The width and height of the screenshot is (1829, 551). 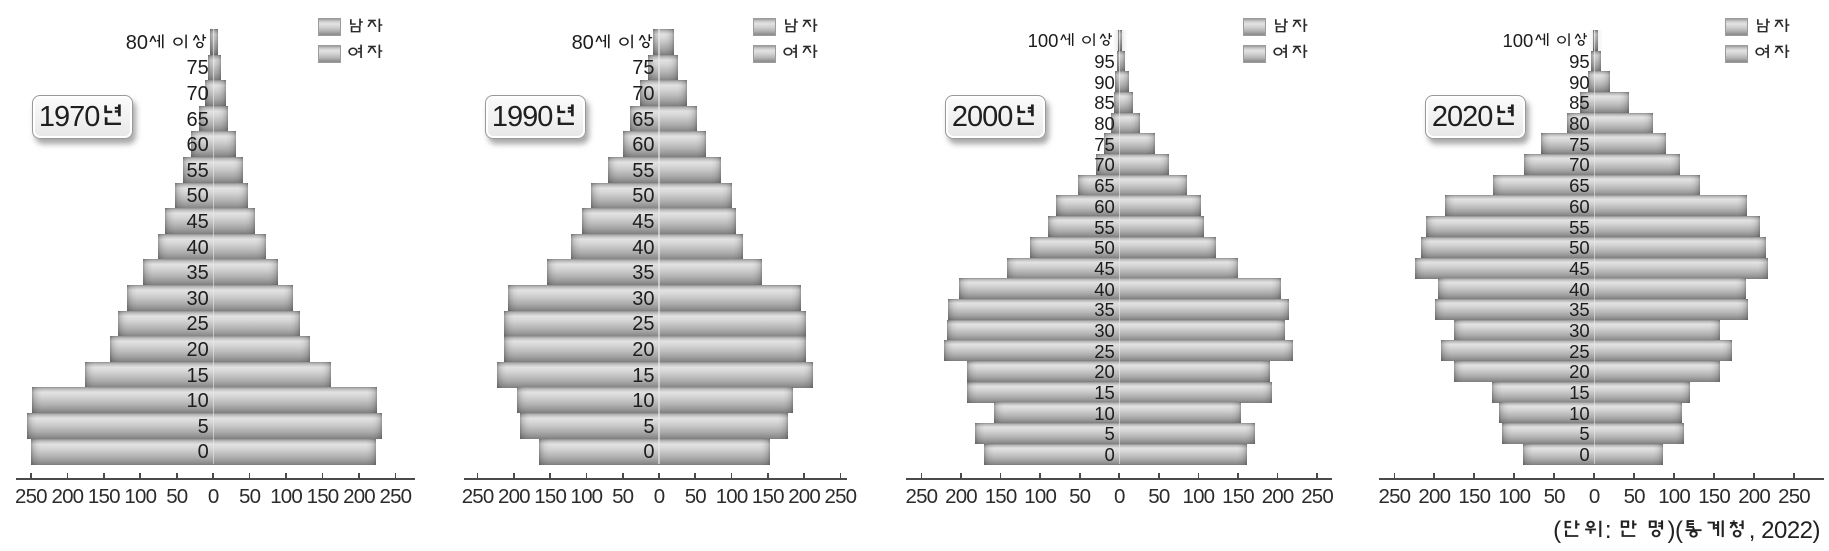 I want to click on age-label-40: 40, so click(x=197, y=247).